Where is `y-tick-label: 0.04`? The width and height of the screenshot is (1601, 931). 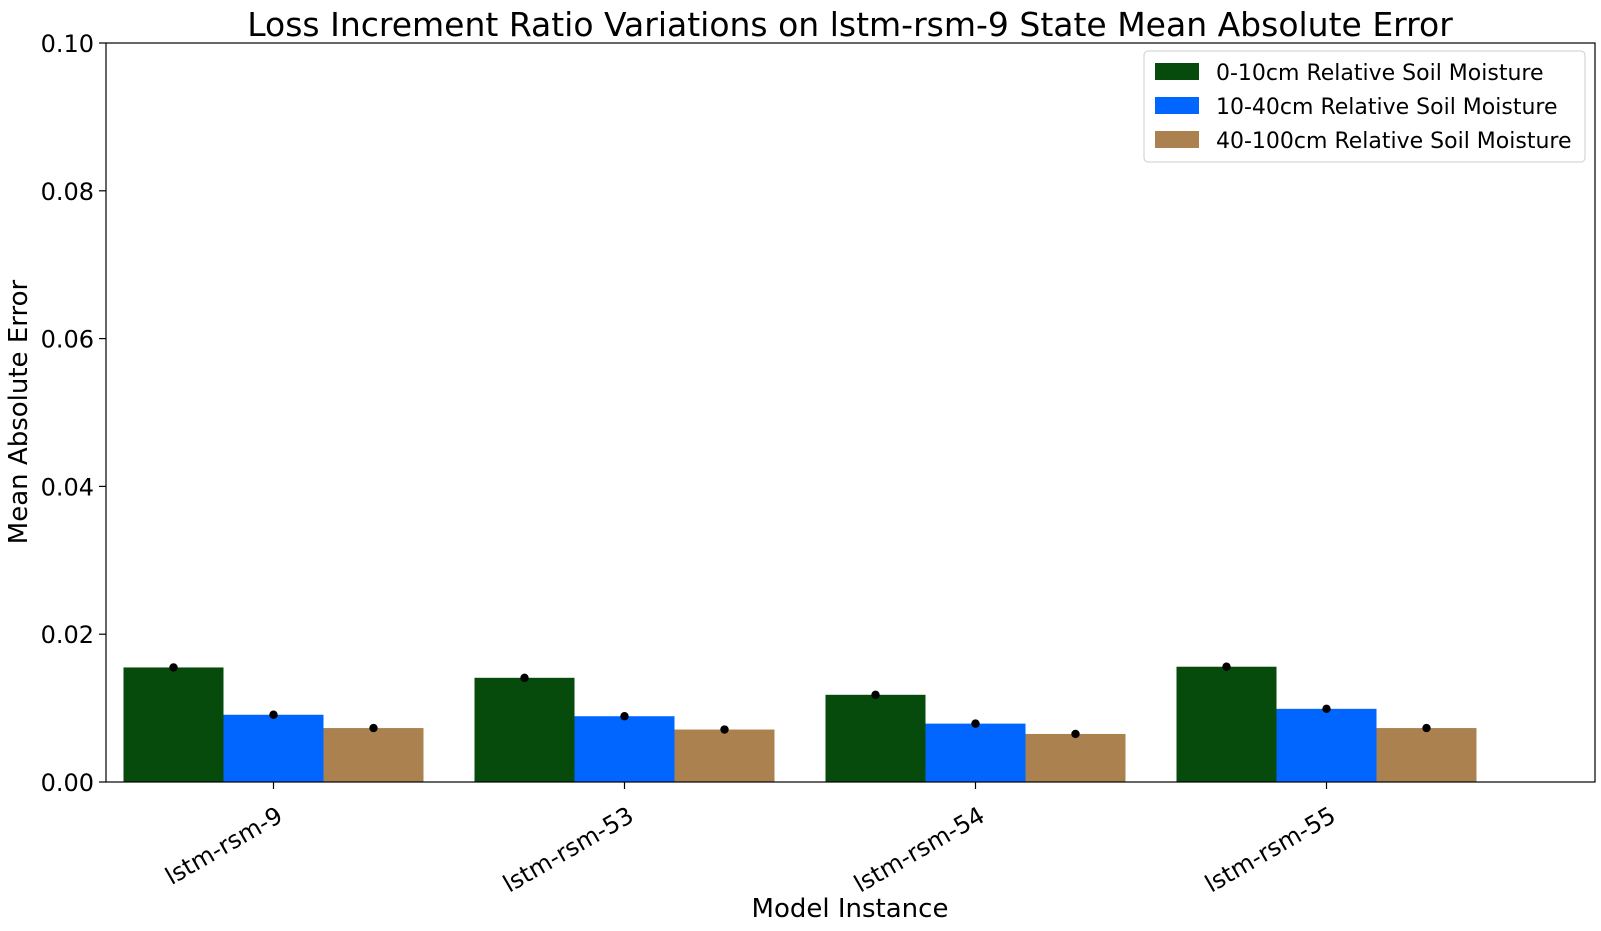
y-tick-label: 0.04 is located at coordinates (67, 487).